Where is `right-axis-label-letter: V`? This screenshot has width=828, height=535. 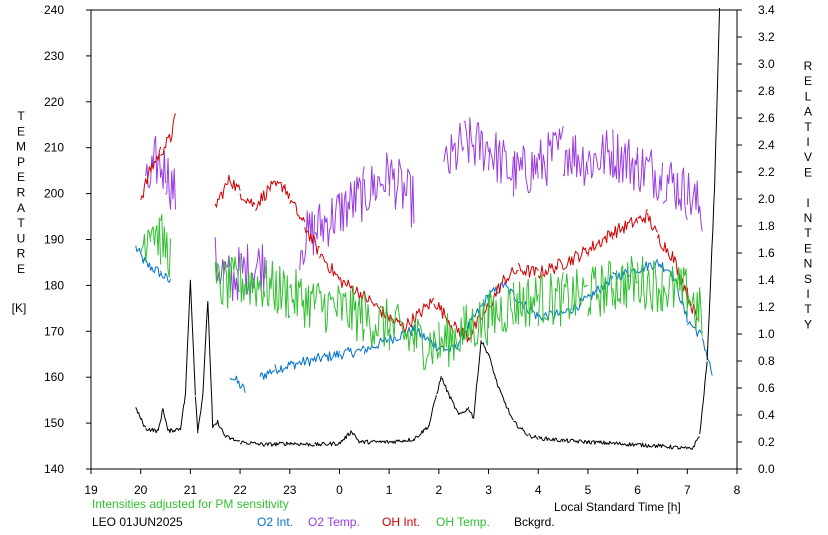
right-axis-label-letter: V is located at coordinates (808, 157).